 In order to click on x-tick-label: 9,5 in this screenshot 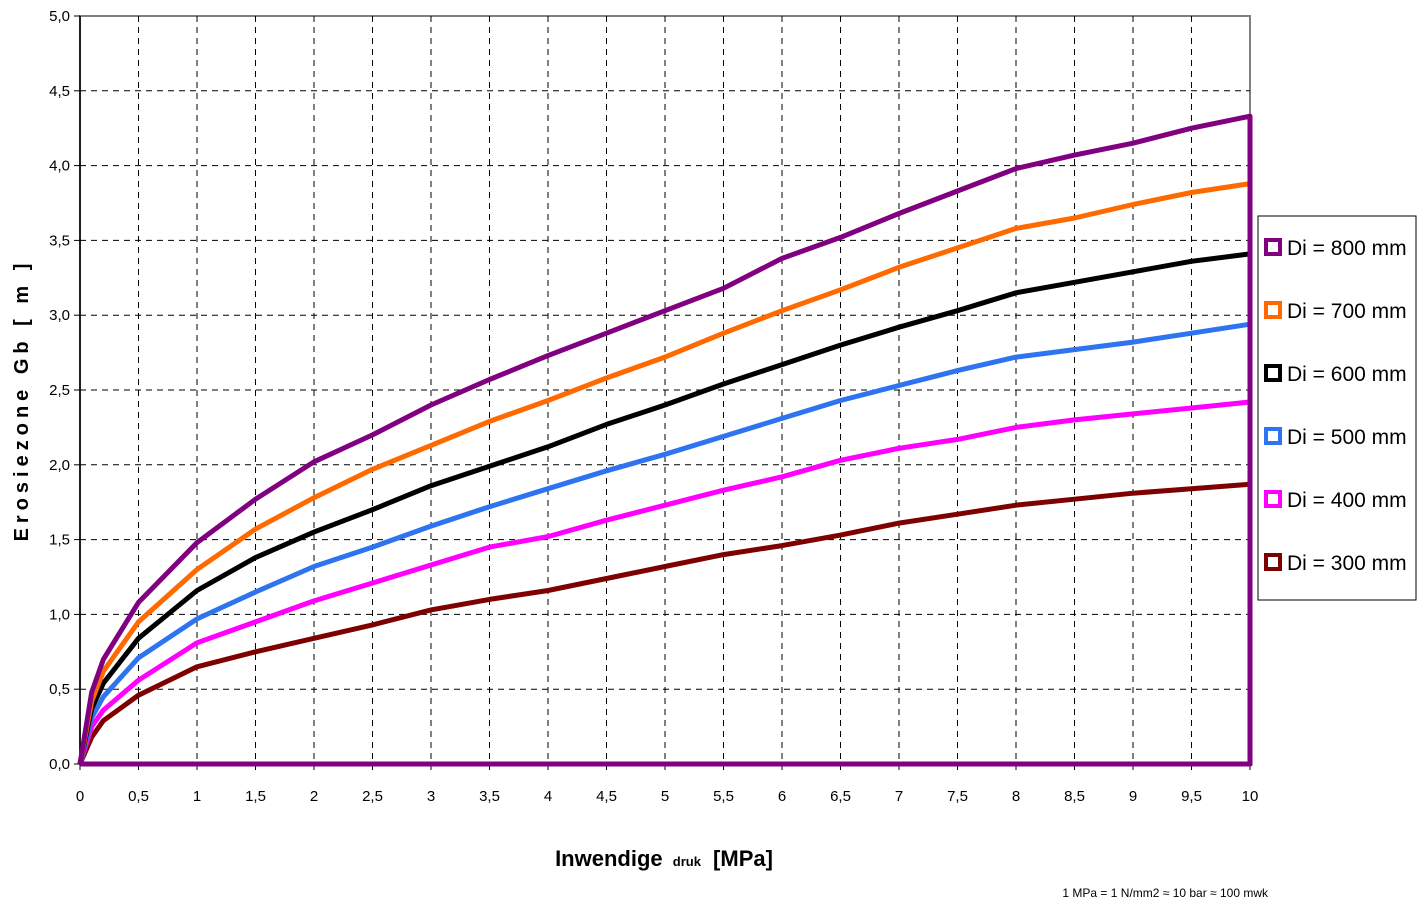, I will do `click(1191, 796)`.